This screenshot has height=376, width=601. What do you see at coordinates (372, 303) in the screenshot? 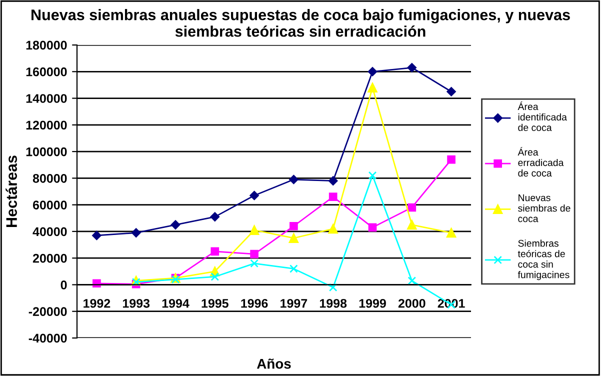
I see `x-tick-label: 1999` at bounding box center [372, 303].